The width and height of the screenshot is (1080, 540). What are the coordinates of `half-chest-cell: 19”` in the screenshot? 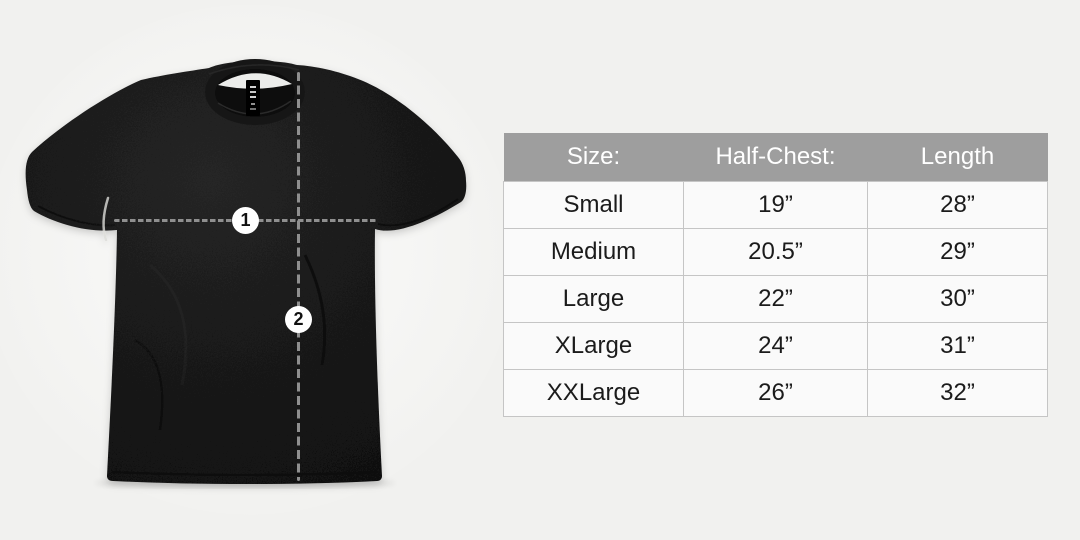 It's located at (775, 205).